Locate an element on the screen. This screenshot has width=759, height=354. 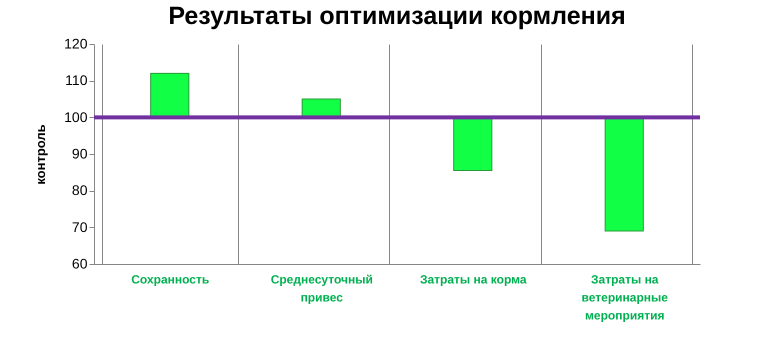
x-tick-label: Затраты на ветеринарные мероприятия is located at coordinates (625, 297).